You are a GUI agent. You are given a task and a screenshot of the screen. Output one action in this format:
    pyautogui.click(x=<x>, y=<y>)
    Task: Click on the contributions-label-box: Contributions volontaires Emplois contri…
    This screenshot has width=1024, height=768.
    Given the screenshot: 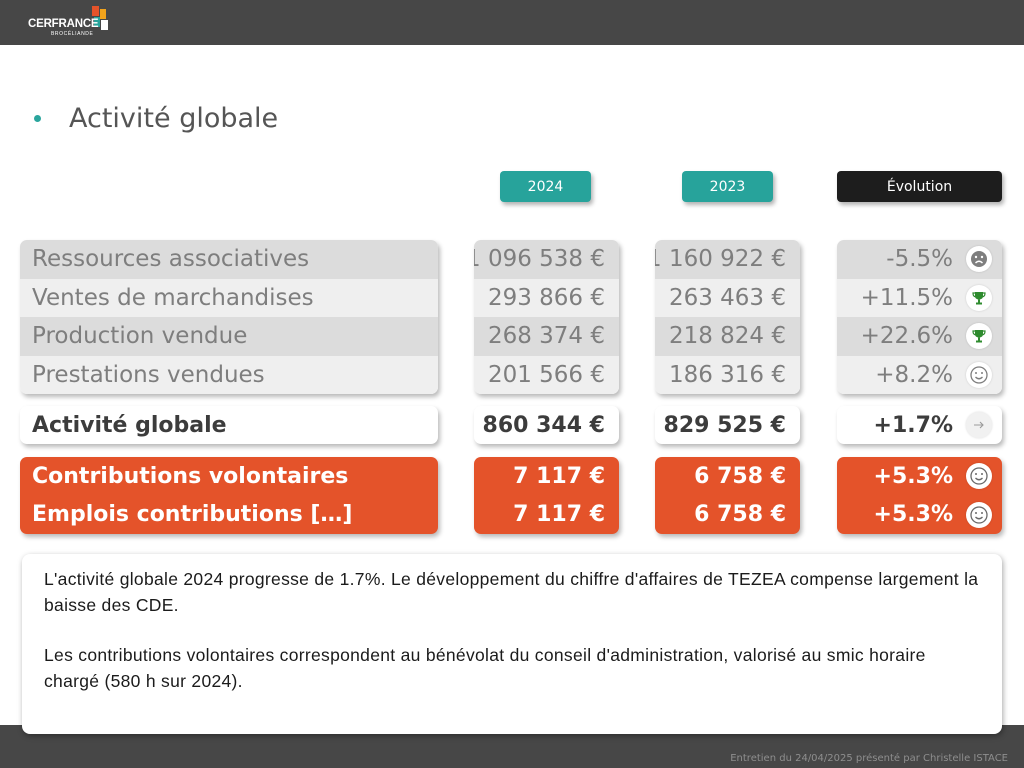 What is the action you would take?
    pyautogui.click(x=229, y=495)
    